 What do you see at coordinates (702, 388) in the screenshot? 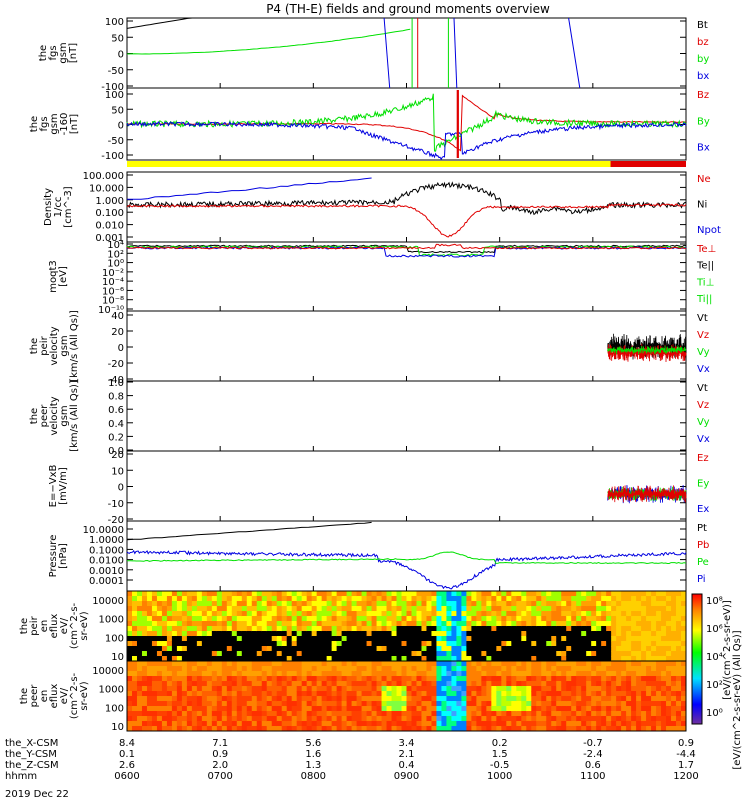
I see `legend-5-0: Vt` at bounding box center [702, 388].